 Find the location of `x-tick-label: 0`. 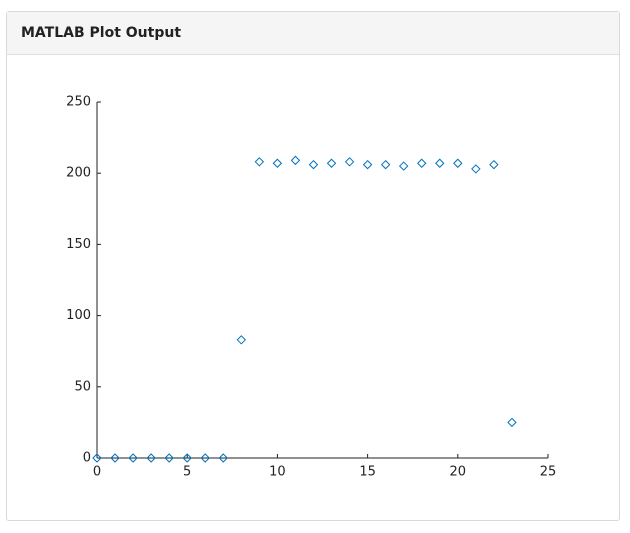

x-tick-label: 0 is located at coordinates (97, 472).